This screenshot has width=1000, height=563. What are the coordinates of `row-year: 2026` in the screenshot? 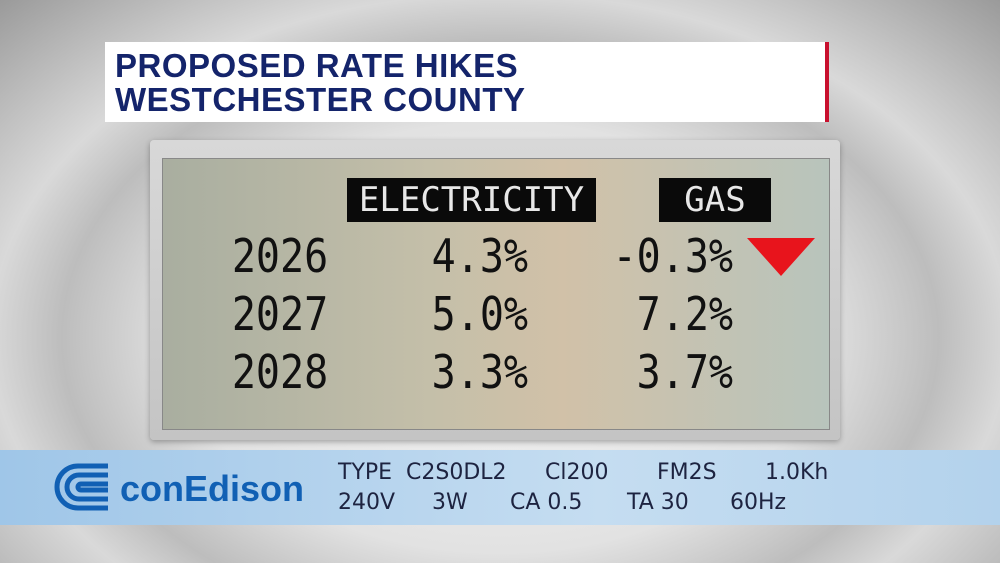 It's located at (280, 257).